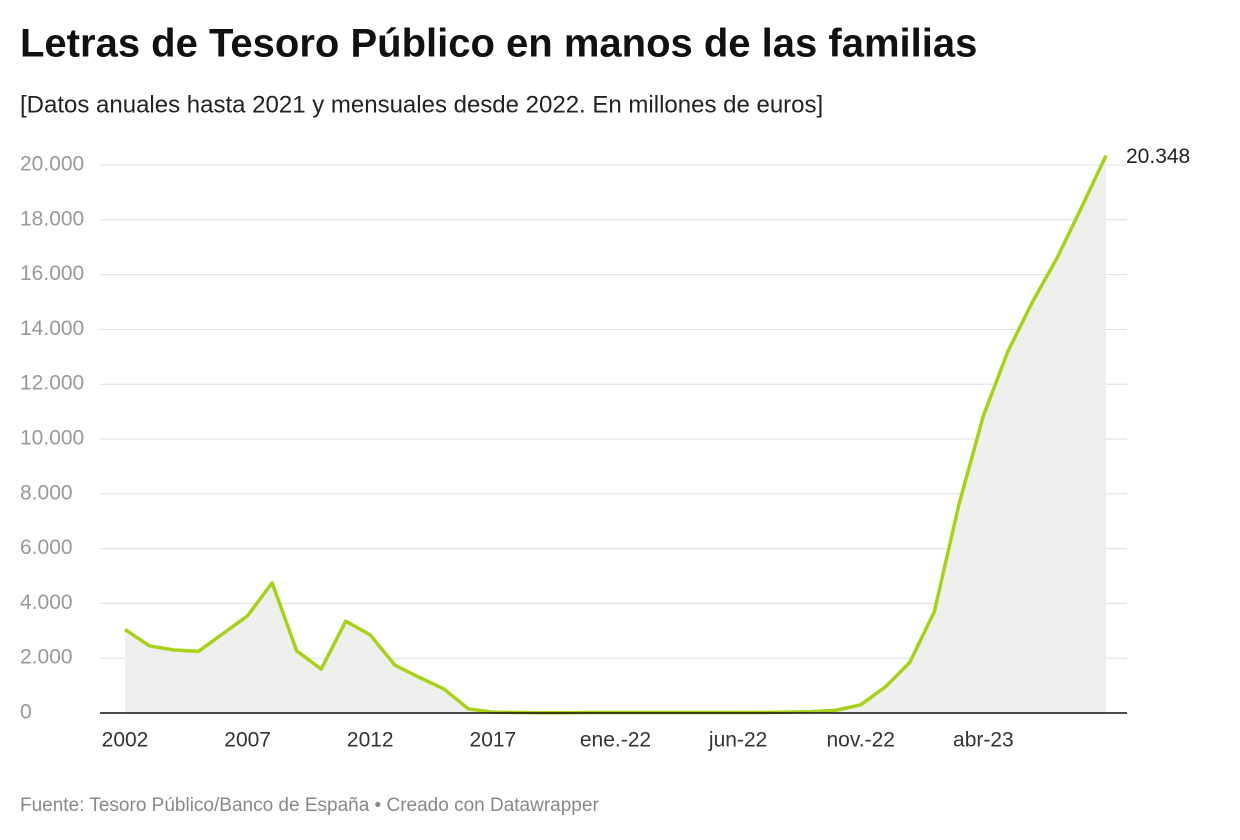 The height and width of the screenshot is (840, 1240). I want to click on x-tick-label: nov.-22, so click(861, 740).